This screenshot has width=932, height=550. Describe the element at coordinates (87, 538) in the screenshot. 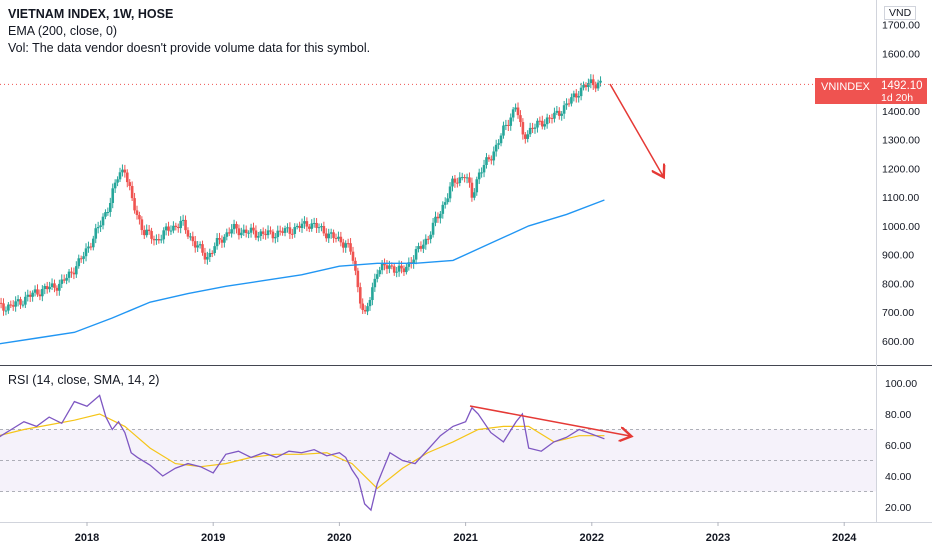

I see `time-tick-label: 2018` at that location.